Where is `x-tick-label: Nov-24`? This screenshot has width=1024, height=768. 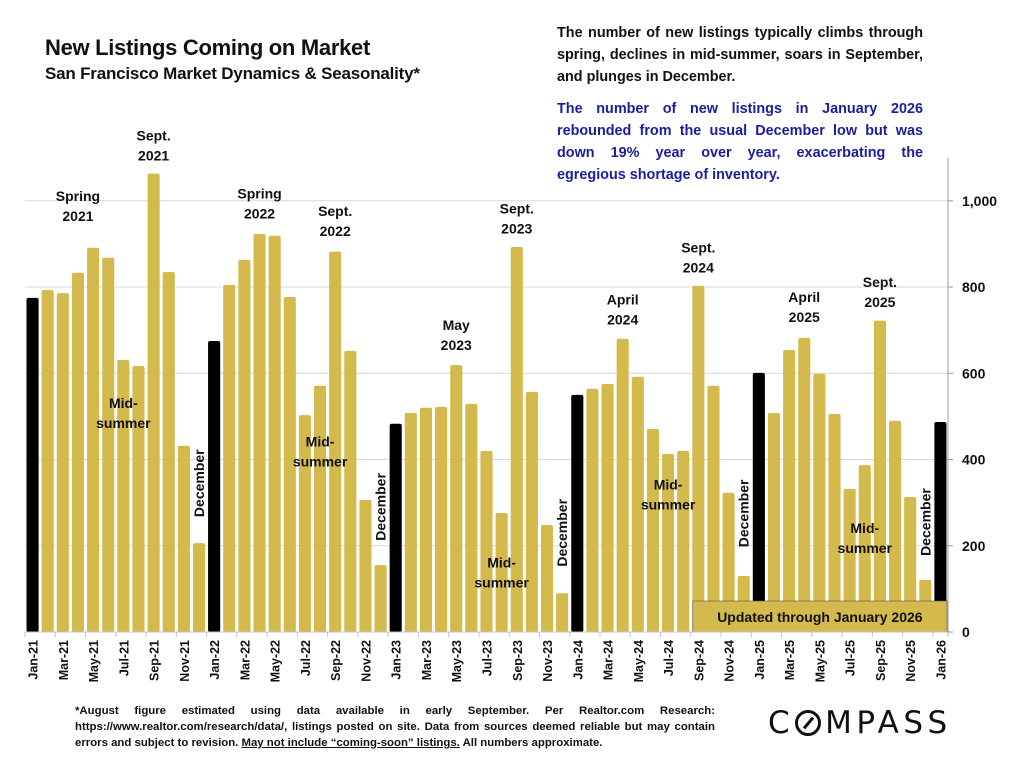
x-tick-label: Nov-24 is located at coordinates (730, 661).